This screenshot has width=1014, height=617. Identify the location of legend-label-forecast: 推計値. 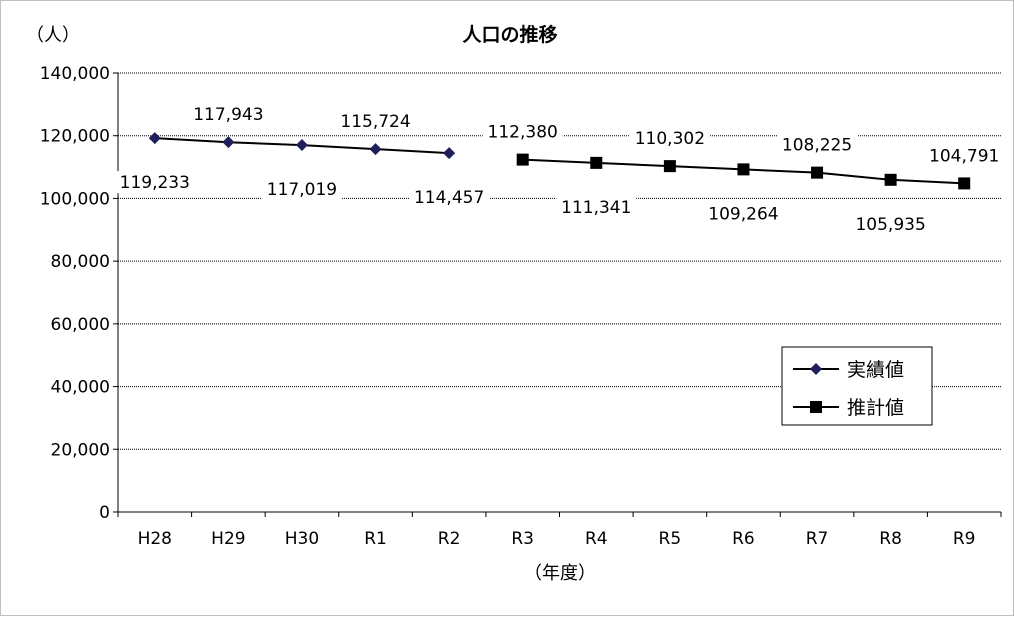
(875, 408).